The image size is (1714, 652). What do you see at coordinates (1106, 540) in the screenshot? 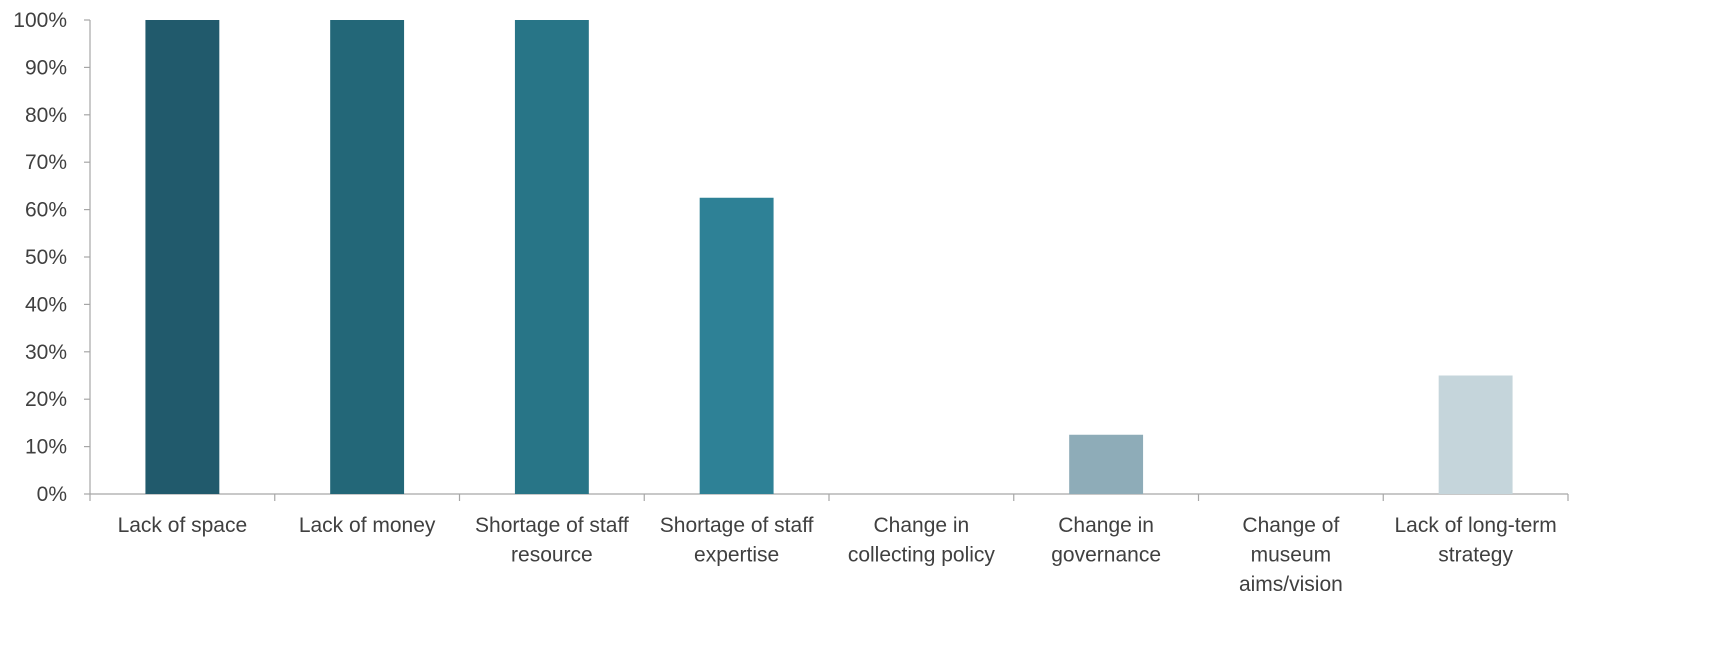
I see `x-category-label: Change in governance` at bounding box center [1106, 540].